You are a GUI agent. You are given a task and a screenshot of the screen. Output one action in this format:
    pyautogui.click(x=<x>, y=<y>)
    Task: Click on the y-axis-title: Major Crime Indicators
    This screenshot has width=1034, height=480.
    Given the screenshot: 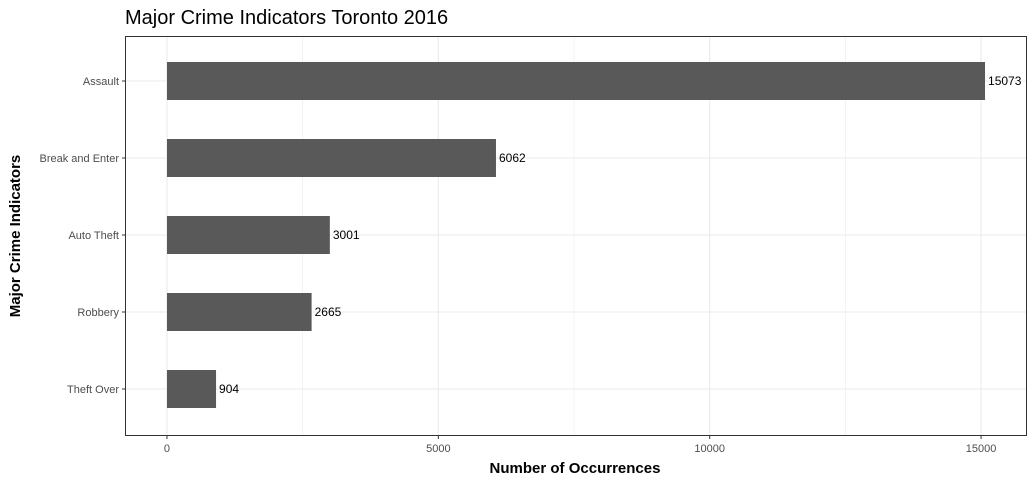 What is the action you would take?
    pyautogui.click(x=15, y=236)
    